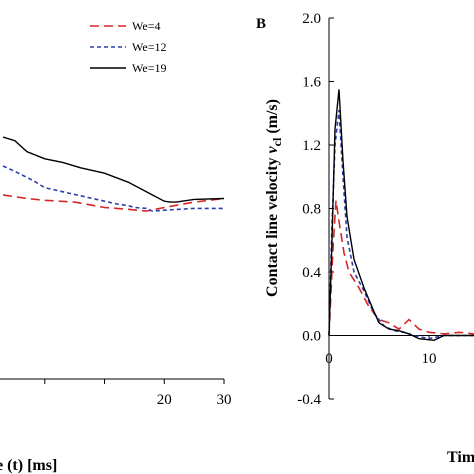  I want to click on panel-b-x-tick-label: 10, so click(429, 359).